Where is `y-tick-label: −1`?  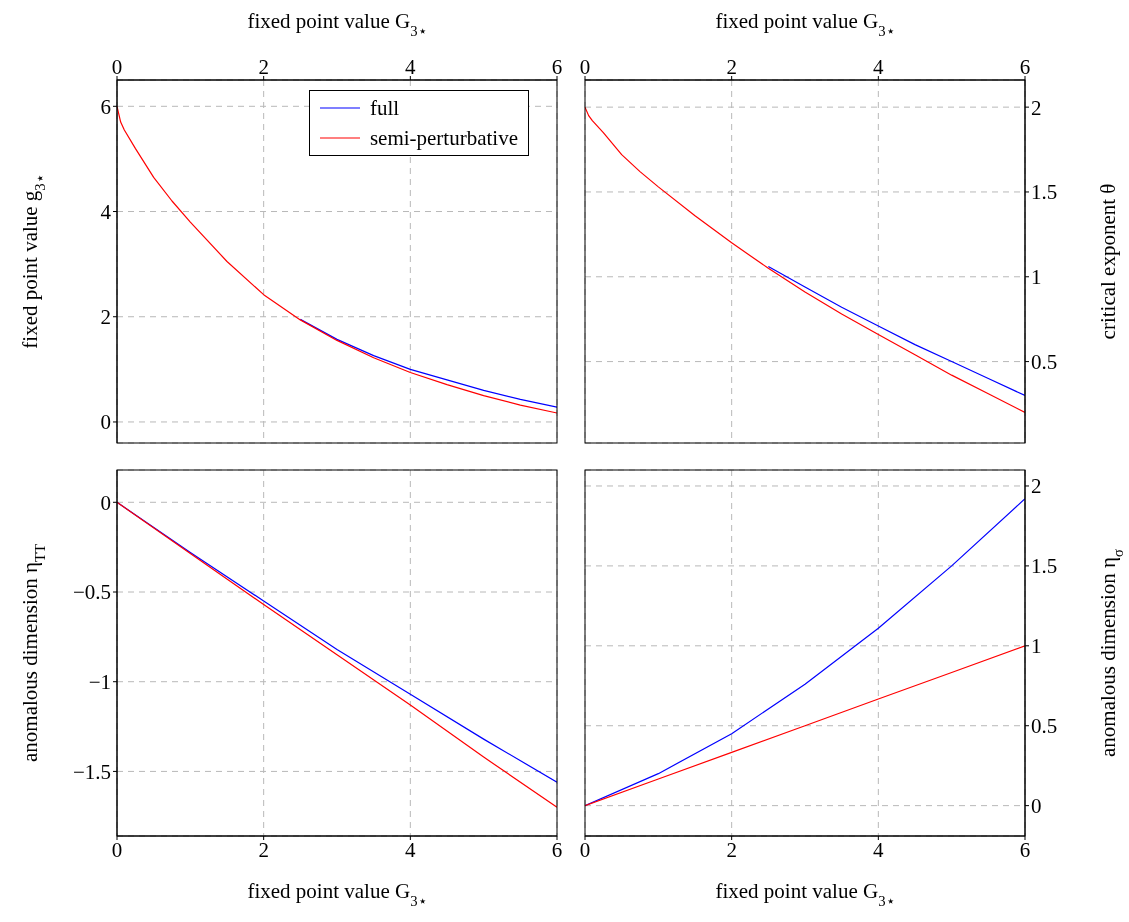 y-tick-label: −1 is located at coordinates (99, 682).